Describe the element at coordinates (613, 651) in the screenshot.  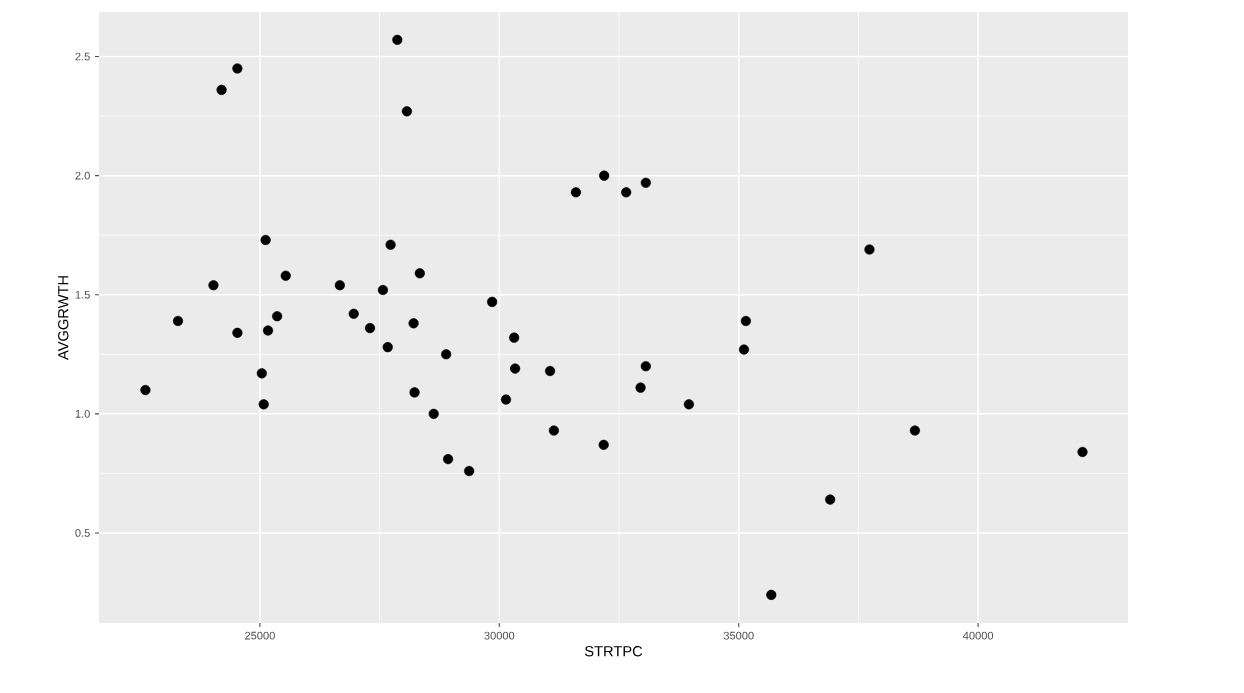
I see `x-axis-title: STRTPC` at that location.